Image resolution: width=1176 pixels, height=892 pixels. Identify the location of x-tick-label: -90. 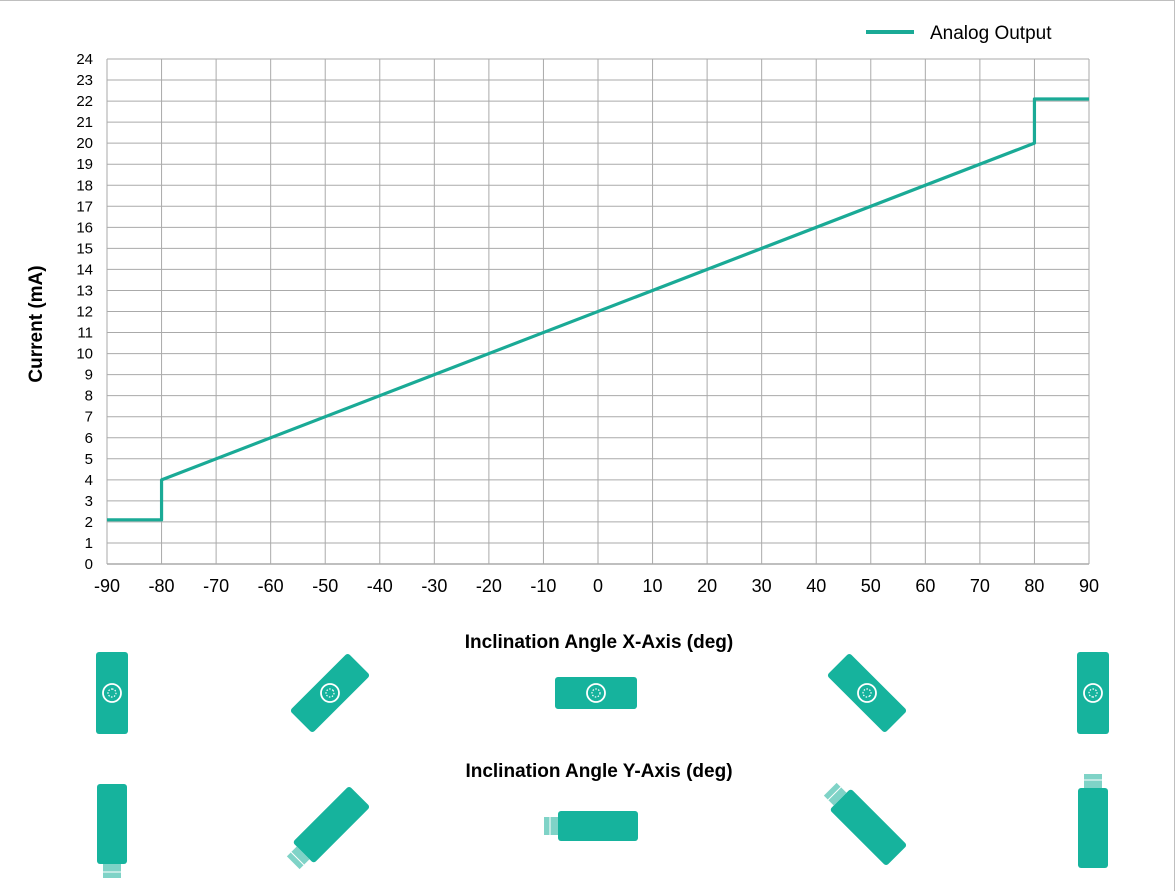
(107, 586).